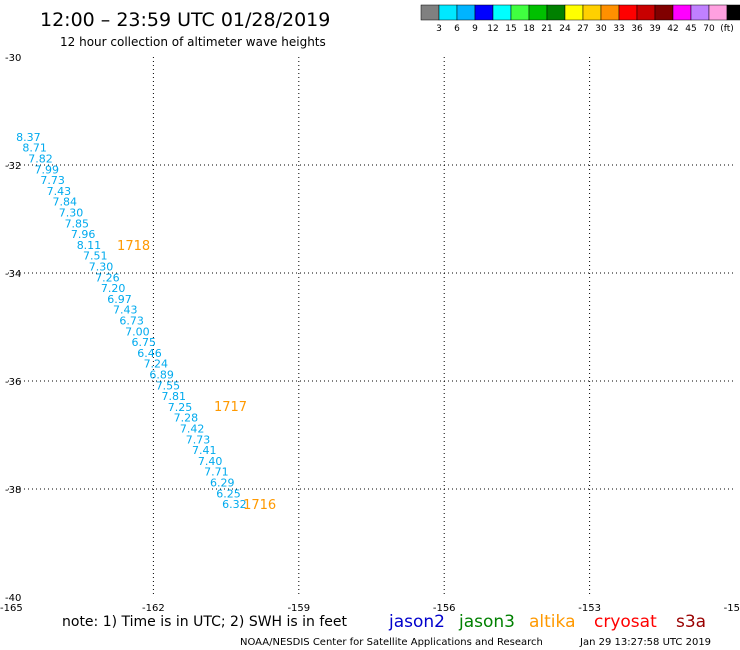  Describe the element at coordinates (510, 29) in the screenshot. I see `colorbar-label: 15` at that location.